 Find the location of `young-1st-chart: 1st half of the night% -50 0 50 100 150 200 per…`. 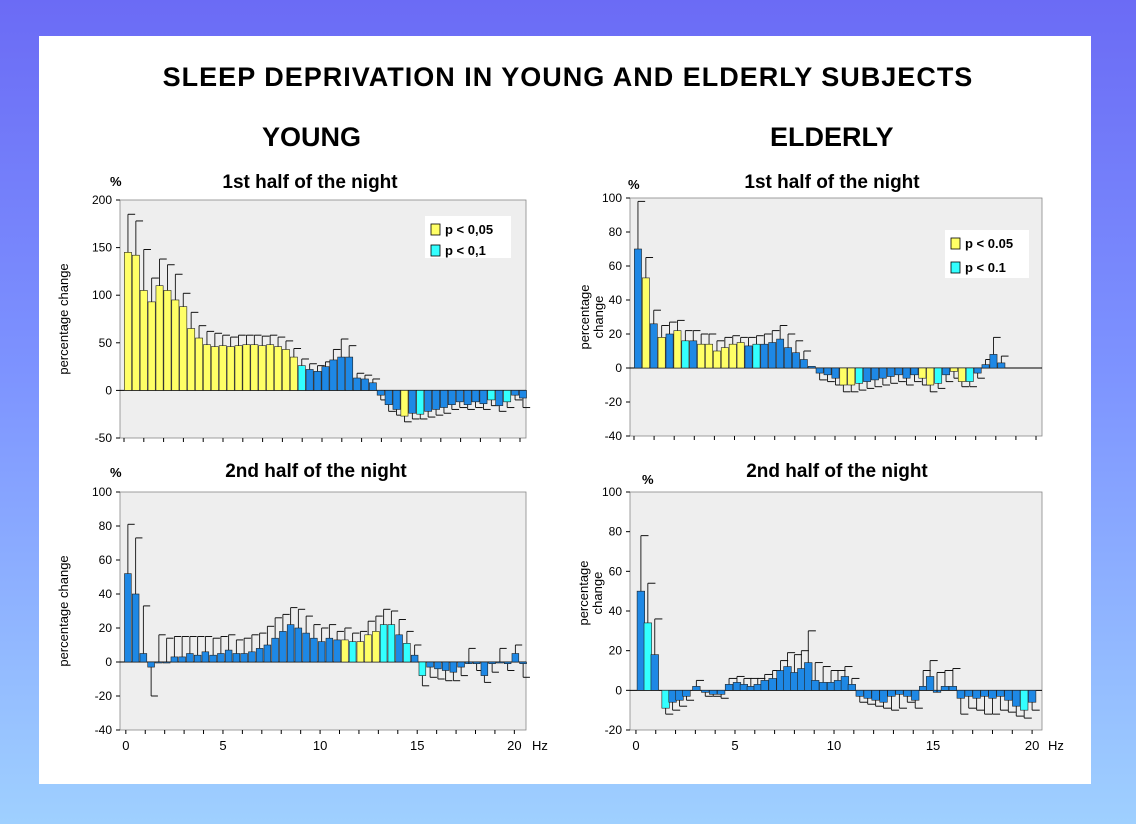

young-1st-chart: 1st half of the night% -50 0 50 100 150 200 per… is located at coordinates (293, 308).